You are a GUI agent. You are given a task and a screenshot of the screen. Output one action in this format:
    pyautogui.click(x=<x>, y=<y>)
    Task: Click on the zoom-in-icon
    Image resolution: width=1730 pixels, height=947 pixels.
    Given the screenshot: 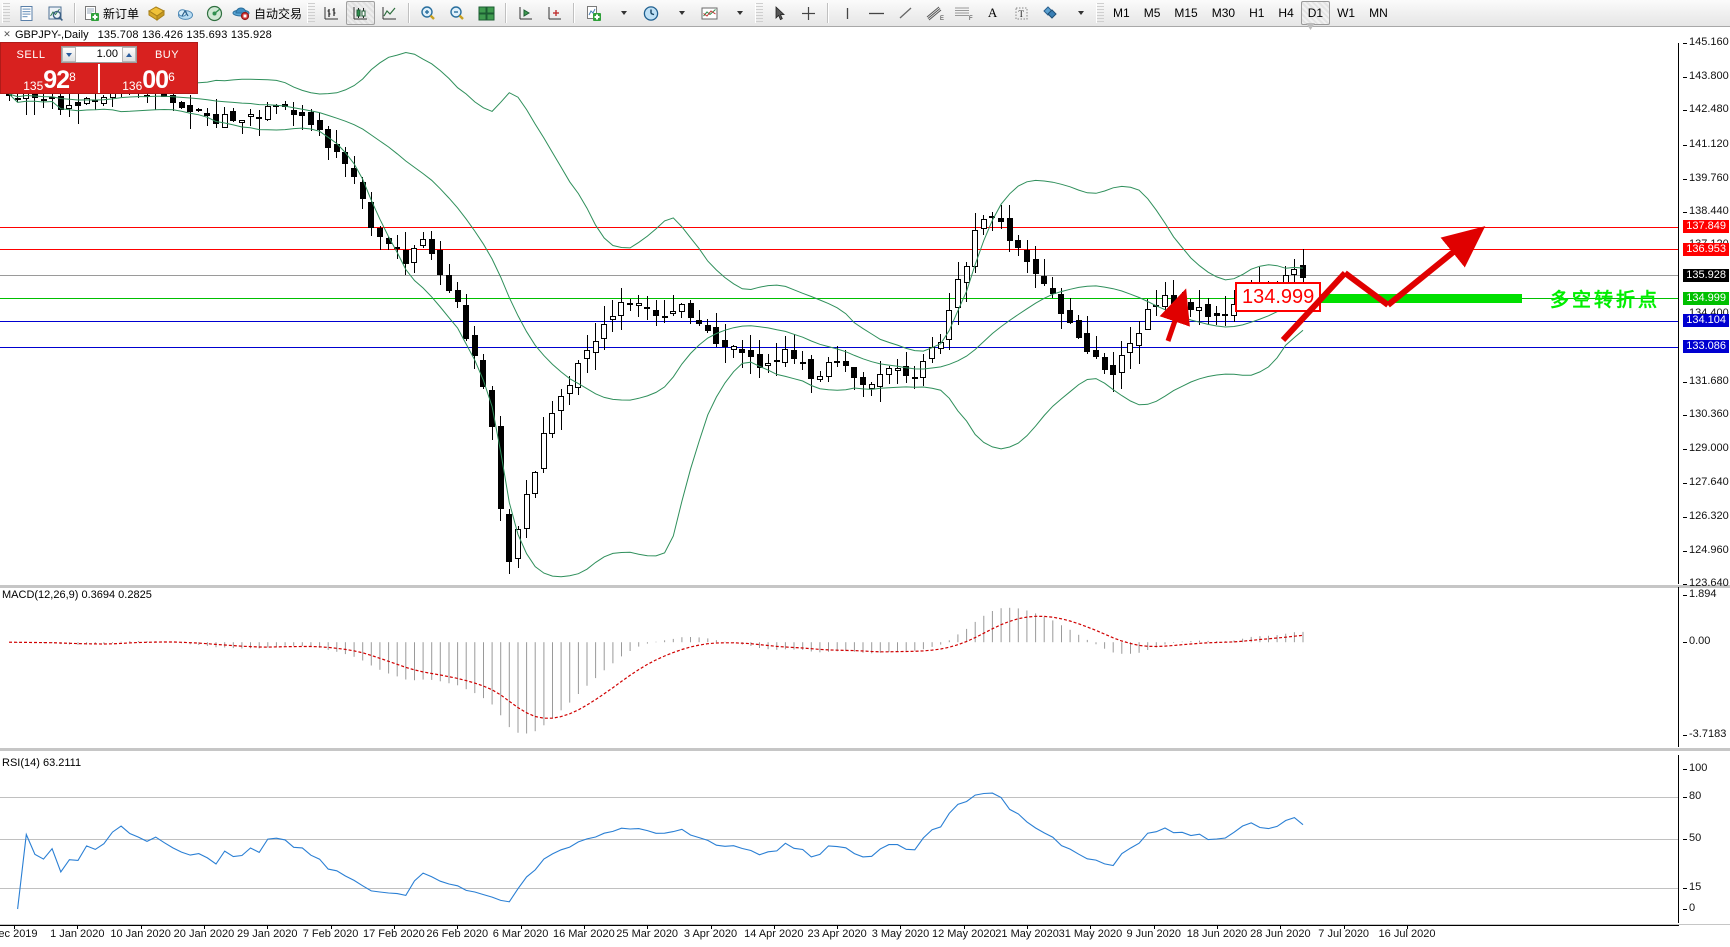 What is the action you would take?
    pyautogui.click(x=428, y=13)
    